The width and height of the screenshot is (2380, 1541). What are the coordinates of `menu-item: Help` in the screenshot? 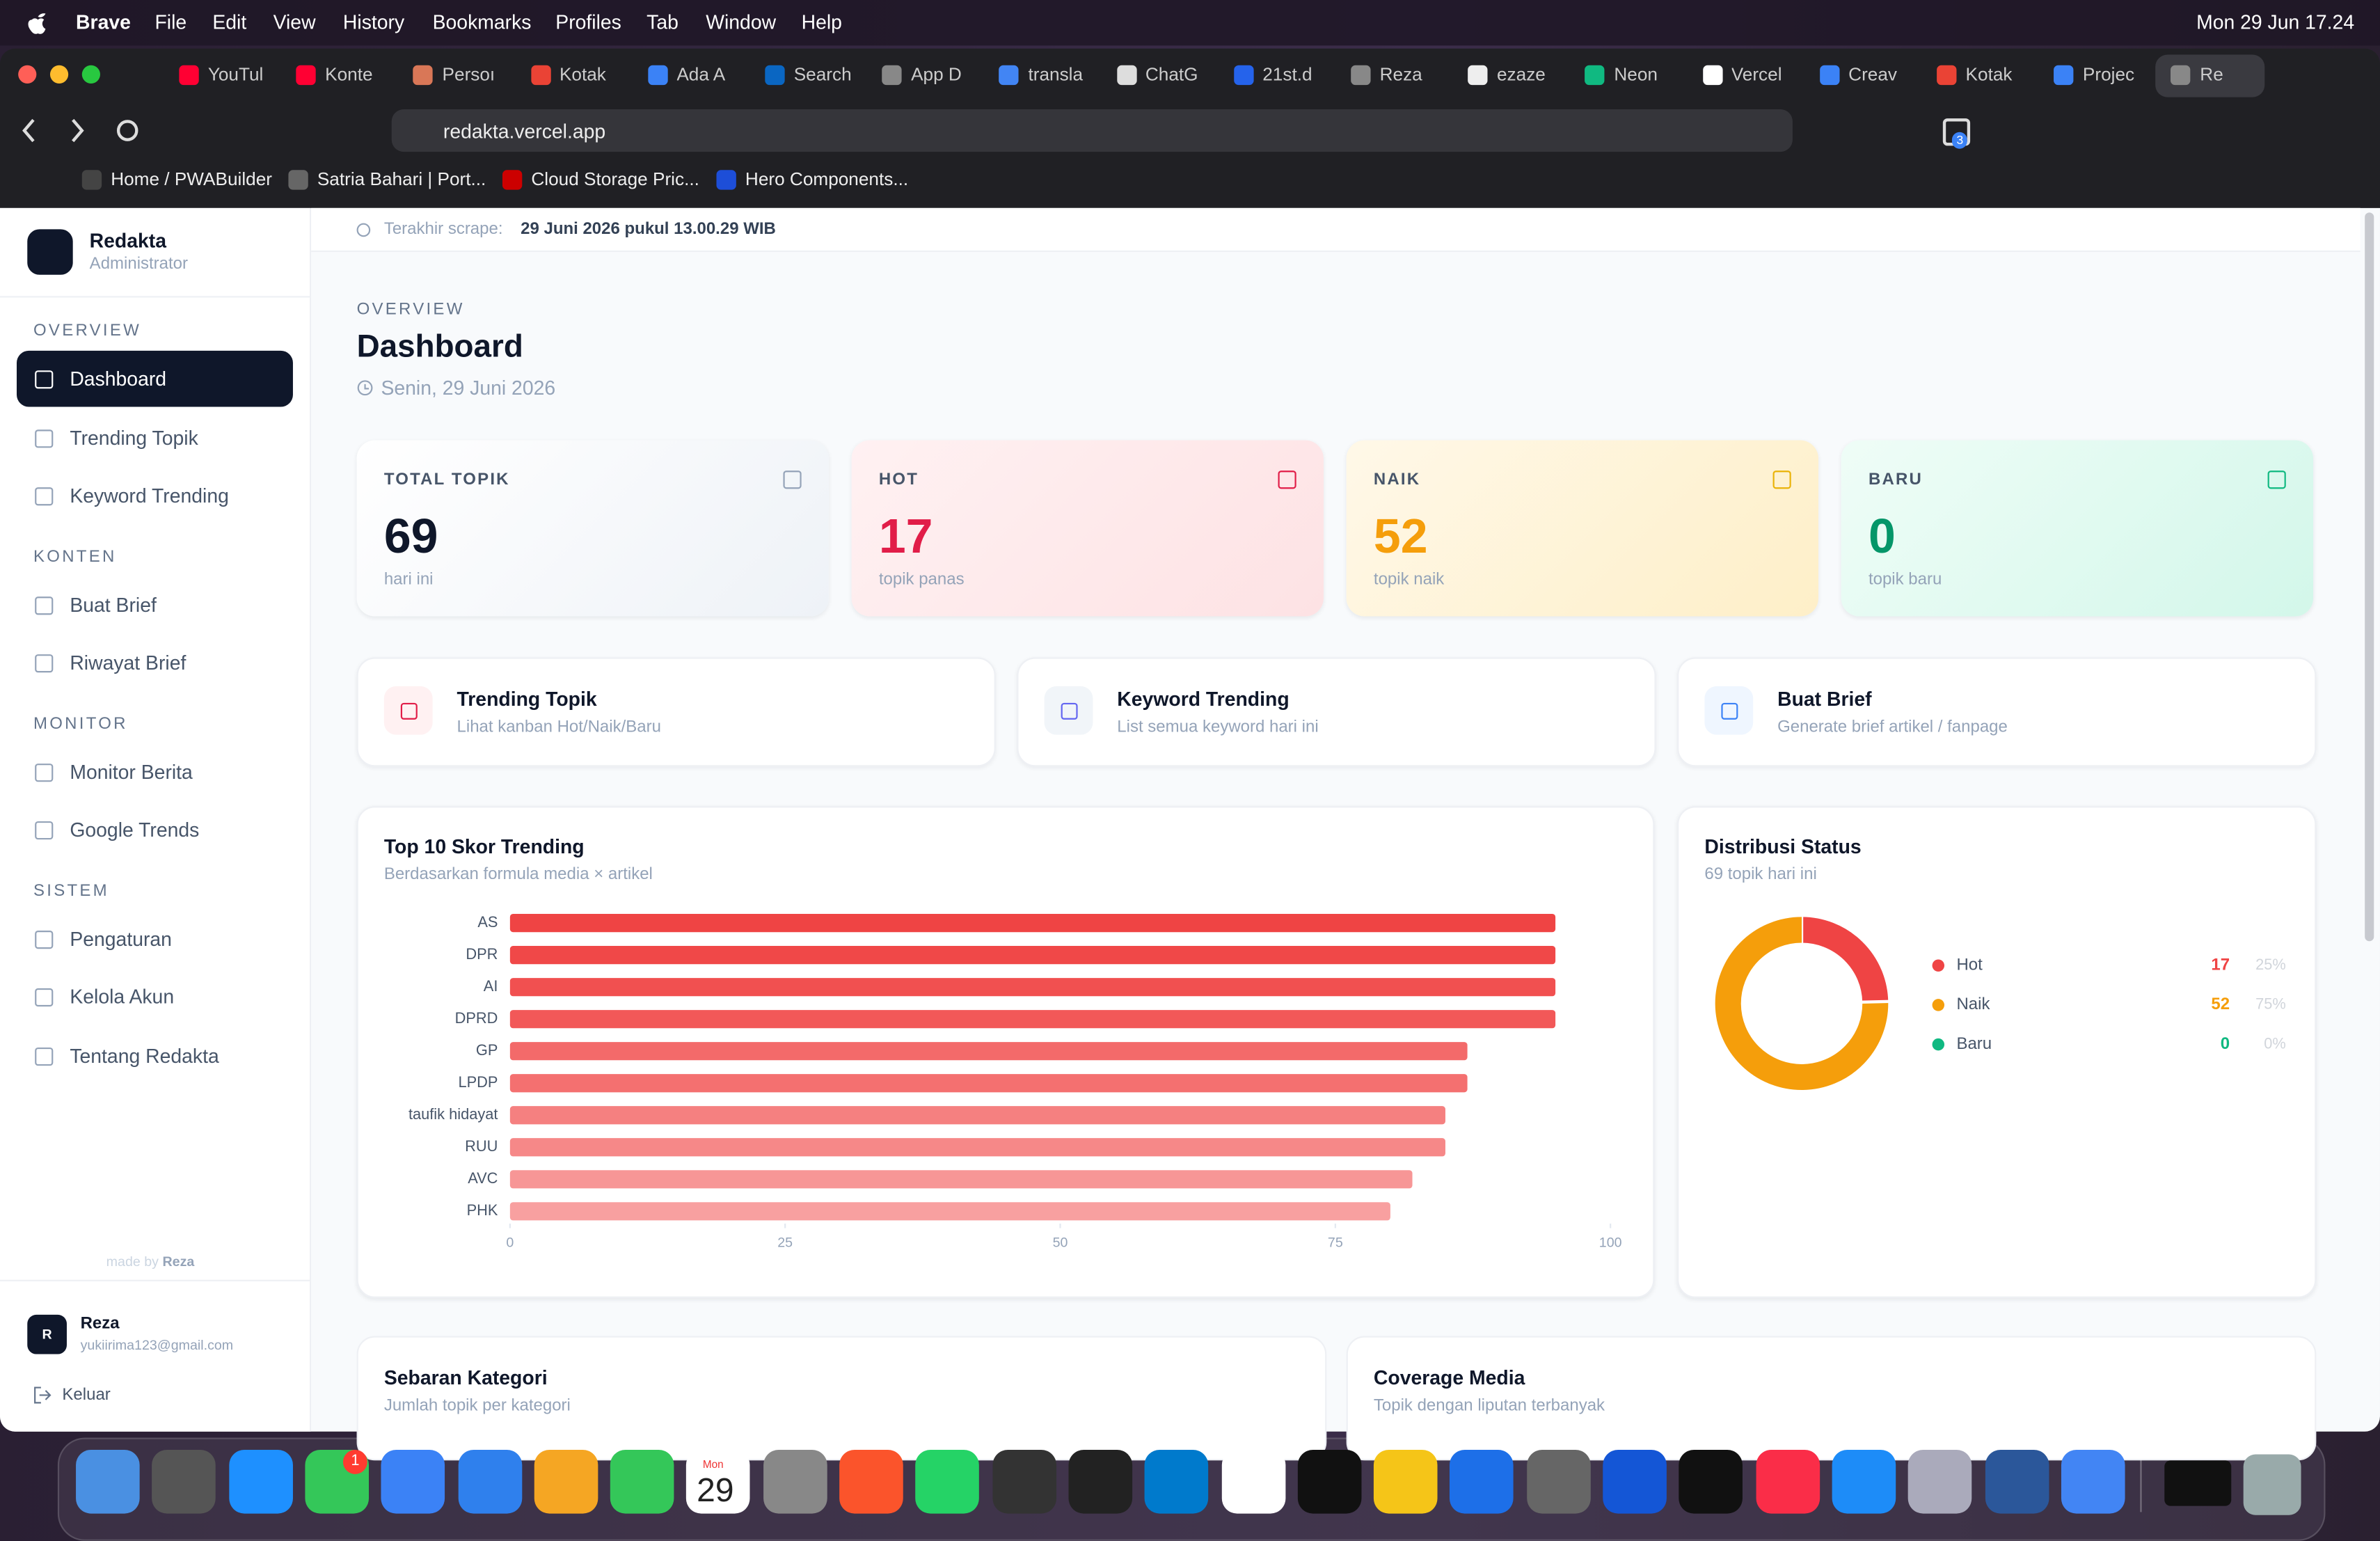 It's located at (821, 21).